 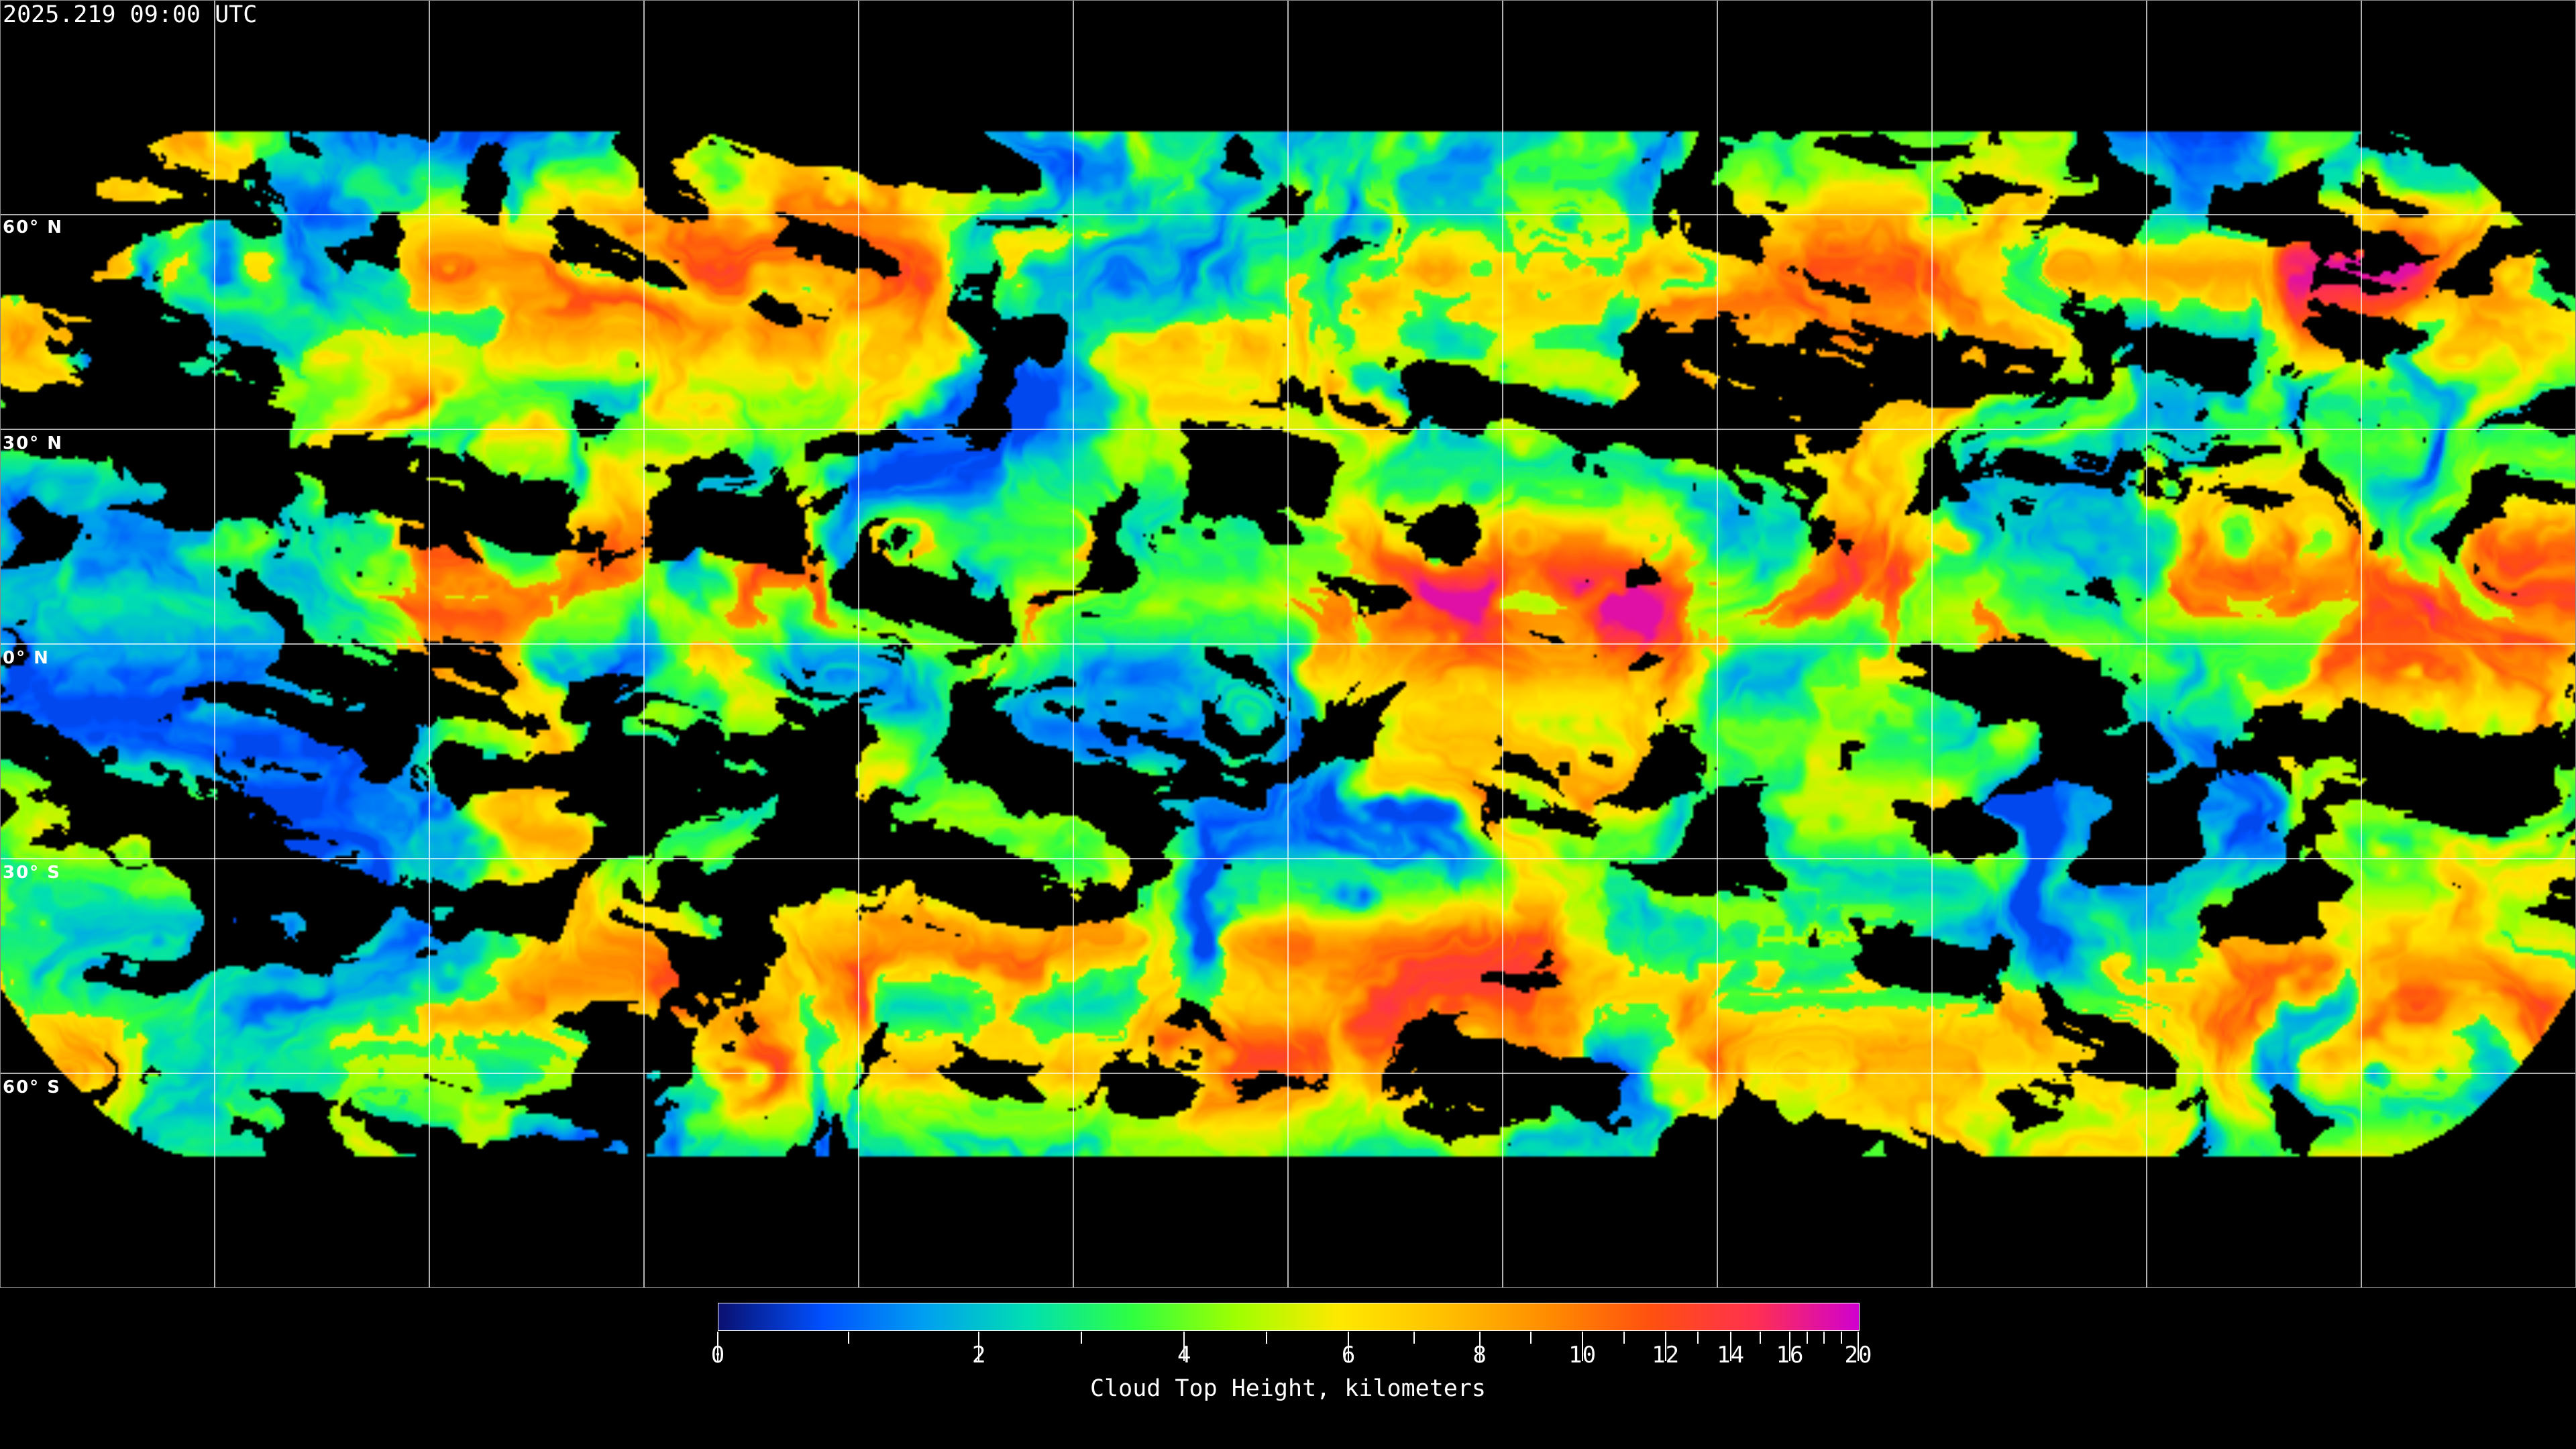 I want to click on lat-label-30s: 30° S, so click(x=32, y=873).